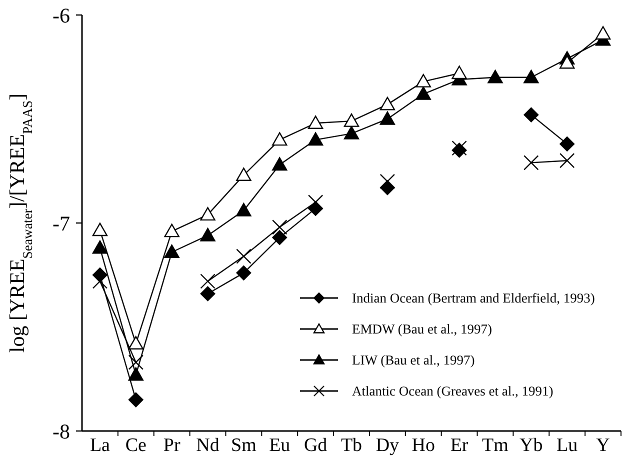  I want to click on x-tick-label: Tm, so click(495, 445).